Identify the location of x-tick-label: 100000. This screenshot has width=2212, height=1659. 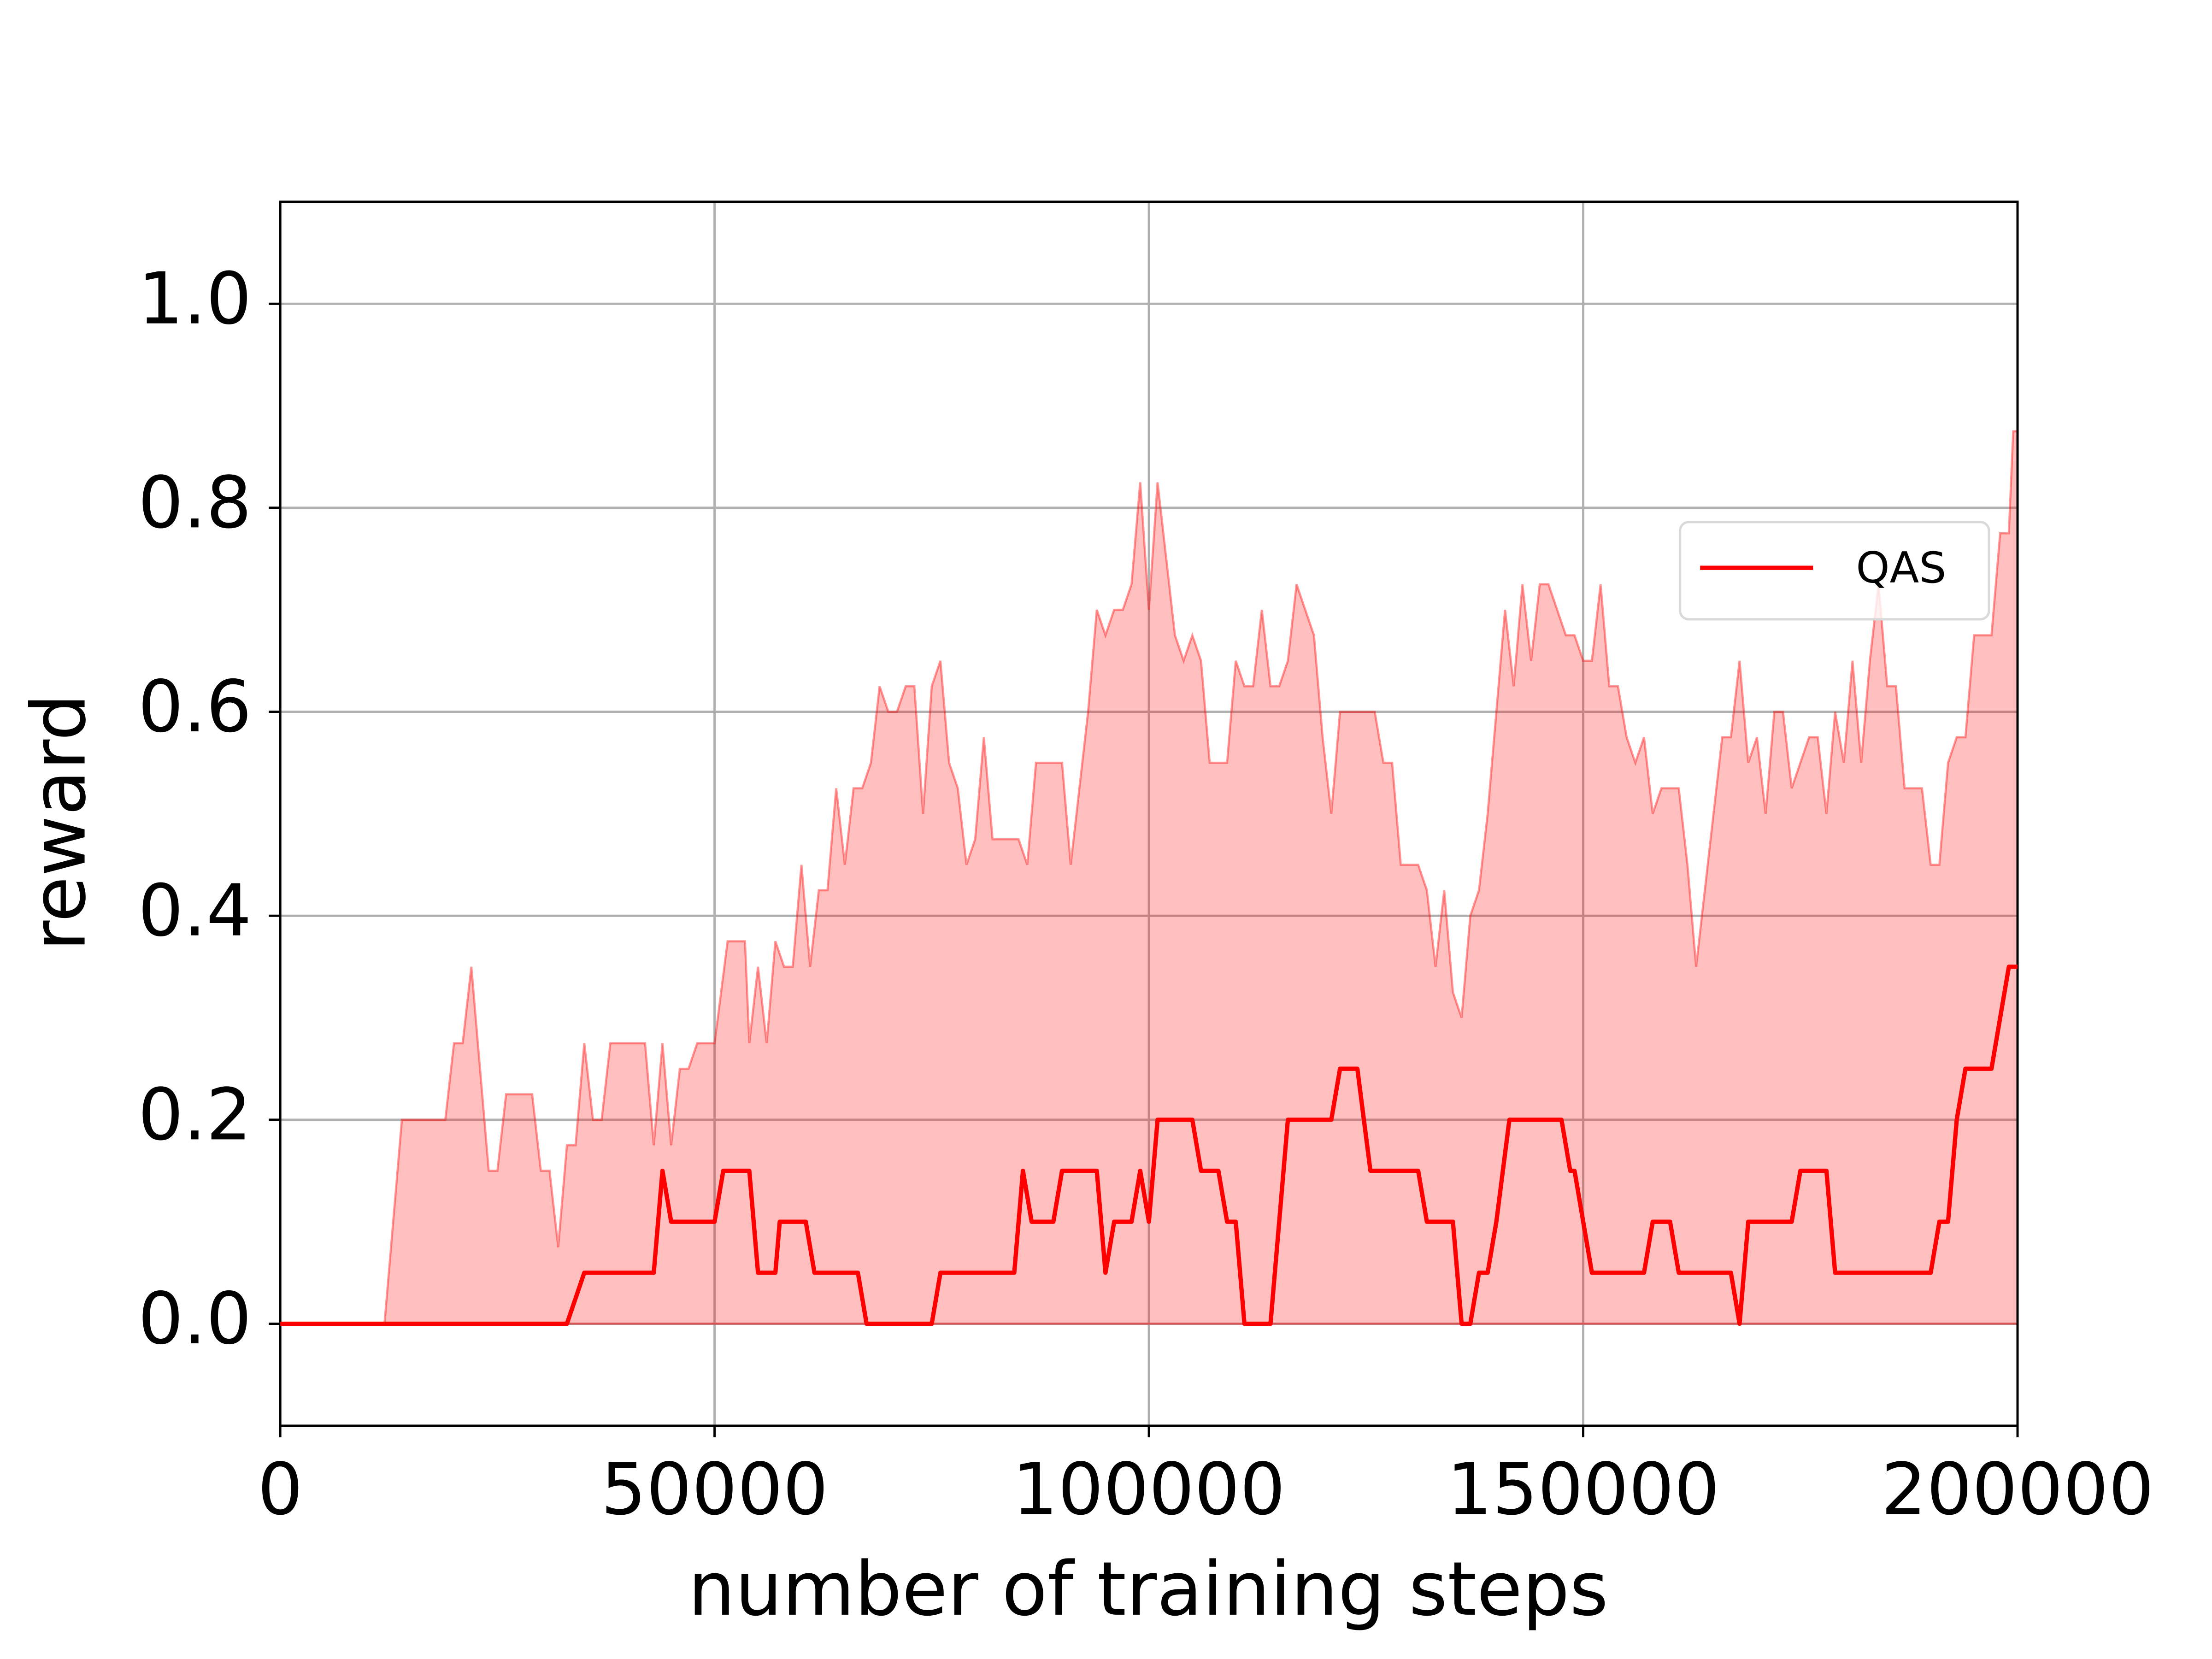
(1148, 1489).